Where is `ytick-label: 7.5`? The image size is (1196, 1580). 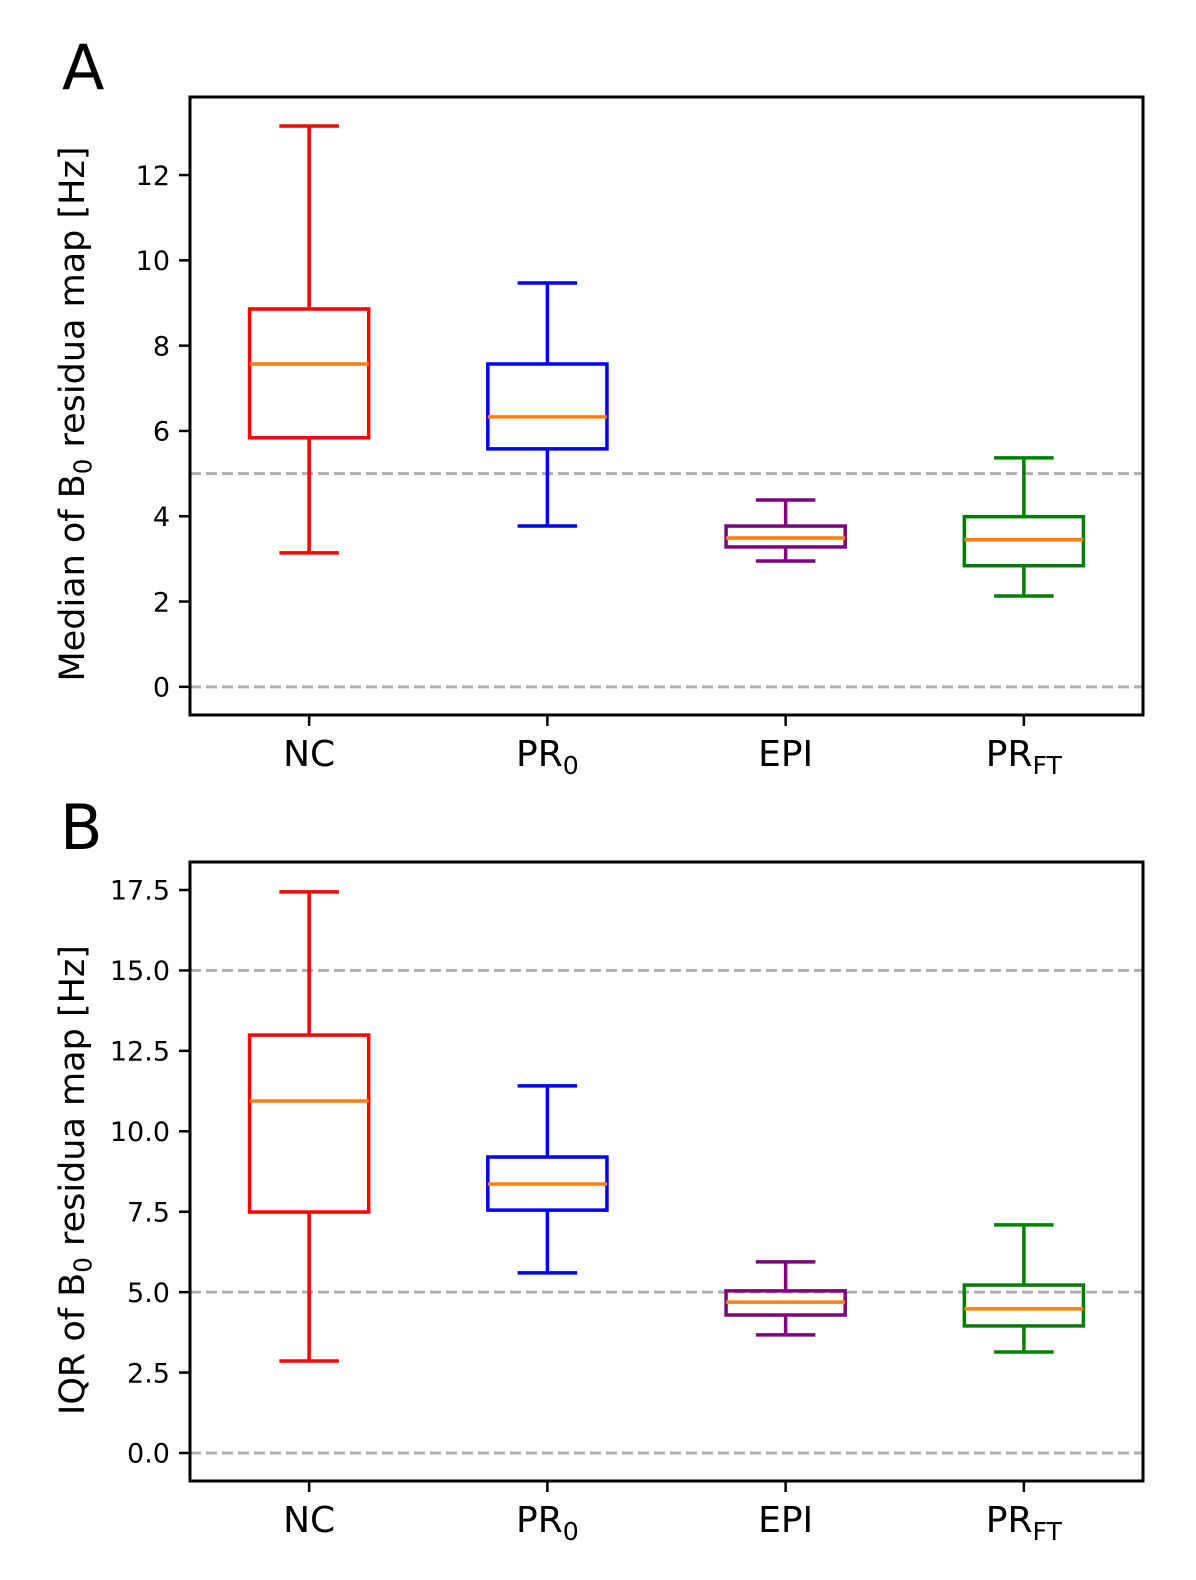 ytick-label: 7.5 is located at coordinates (148, 1212).